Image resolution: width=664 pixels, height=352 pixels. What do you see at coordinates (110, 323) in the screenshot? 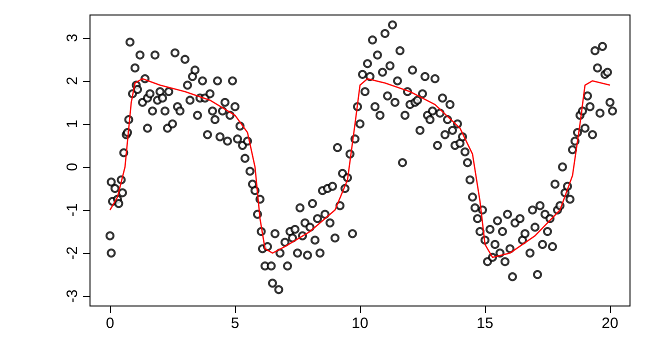
I see `x-tick-label: 0` at bounding box center [110, 323].